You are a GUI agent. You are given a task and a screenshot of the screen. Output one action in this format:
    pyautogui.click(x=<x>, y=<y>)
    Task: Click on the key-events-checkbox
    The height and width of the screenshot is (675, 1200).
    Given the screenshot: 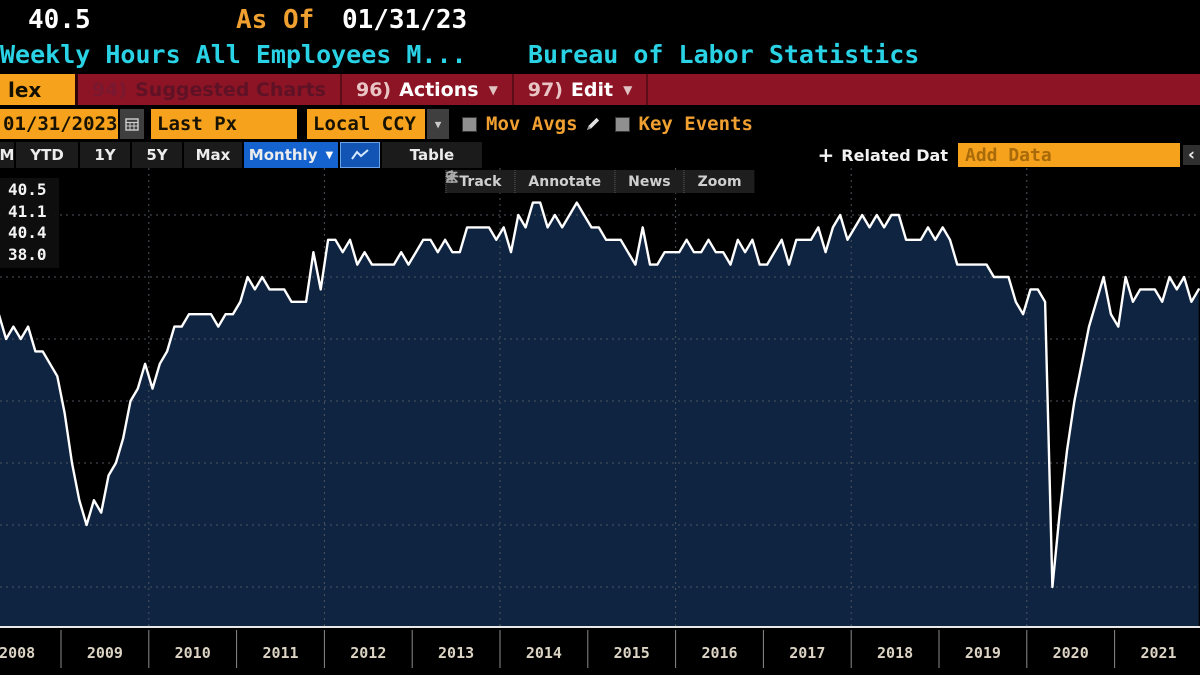 What is the action you would take?
    pyautogui.click(x=622, y=124)
    